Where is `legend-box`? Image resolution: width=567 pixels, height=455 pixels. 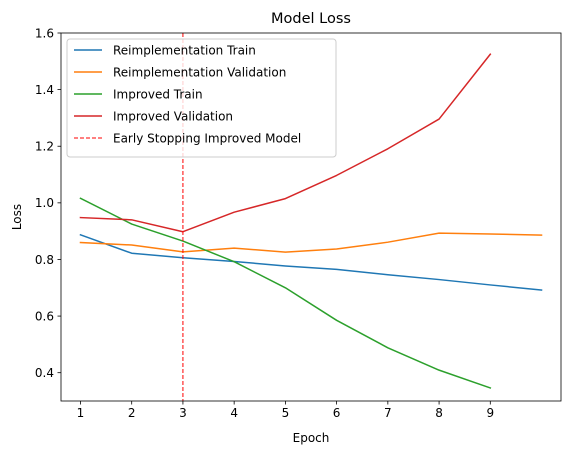
legend-box is located at coordinates (201, 98).